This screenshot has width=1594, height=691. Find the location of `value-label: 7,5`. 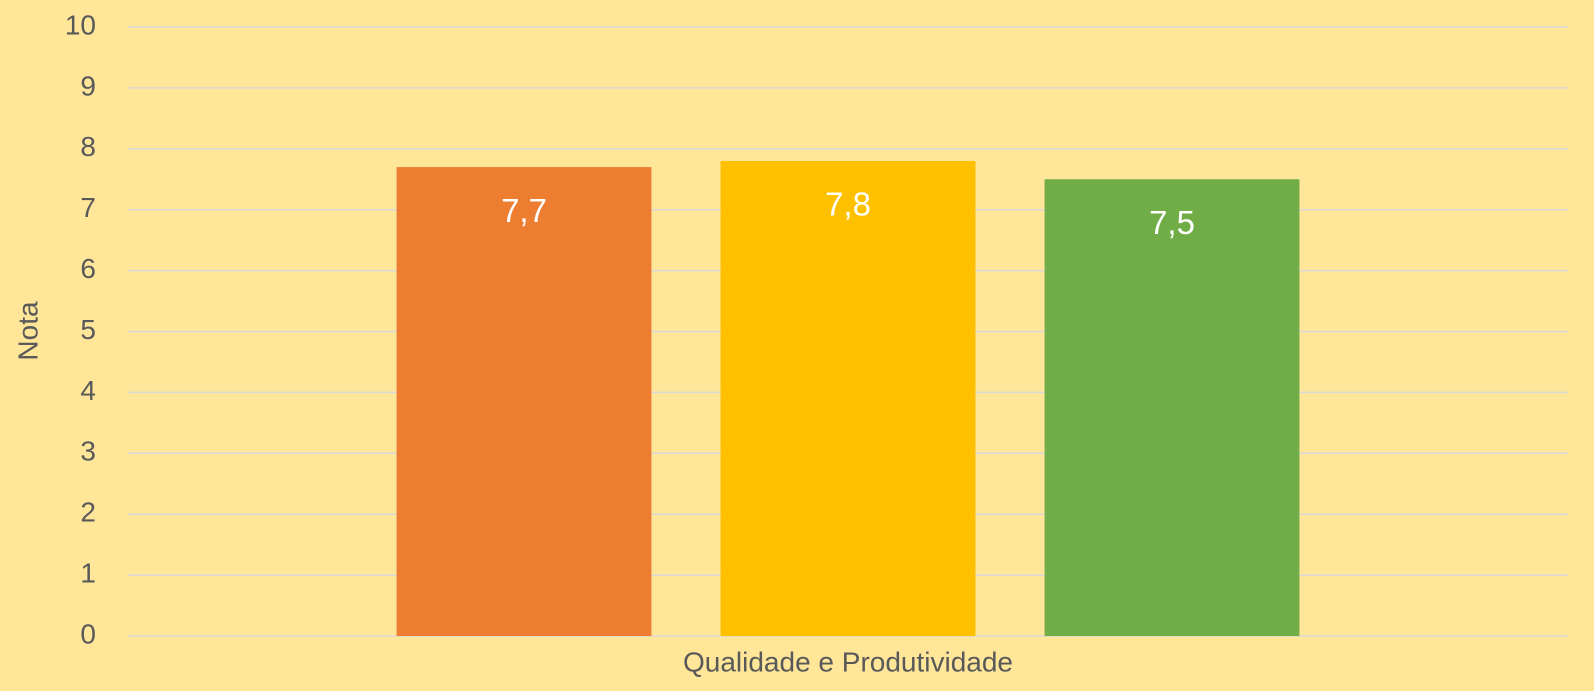

value-label: 7,5 is located at coordinates (1172, 222).